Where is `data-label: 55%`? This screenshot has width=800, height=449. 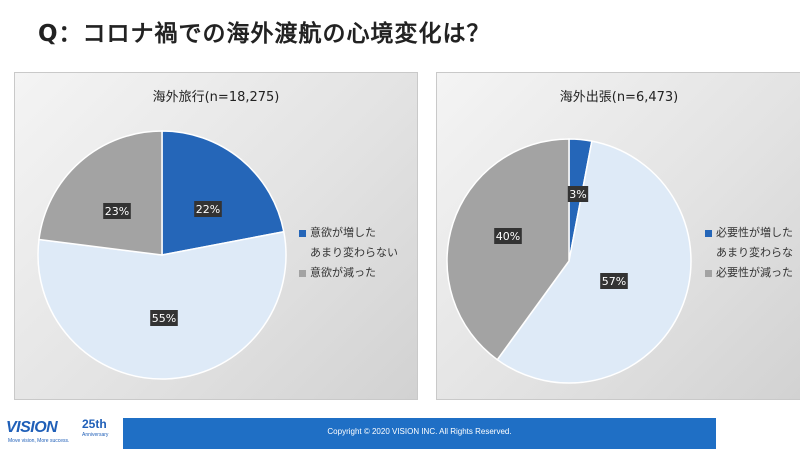 data-label: 55% is located at coordinates (164, 318).